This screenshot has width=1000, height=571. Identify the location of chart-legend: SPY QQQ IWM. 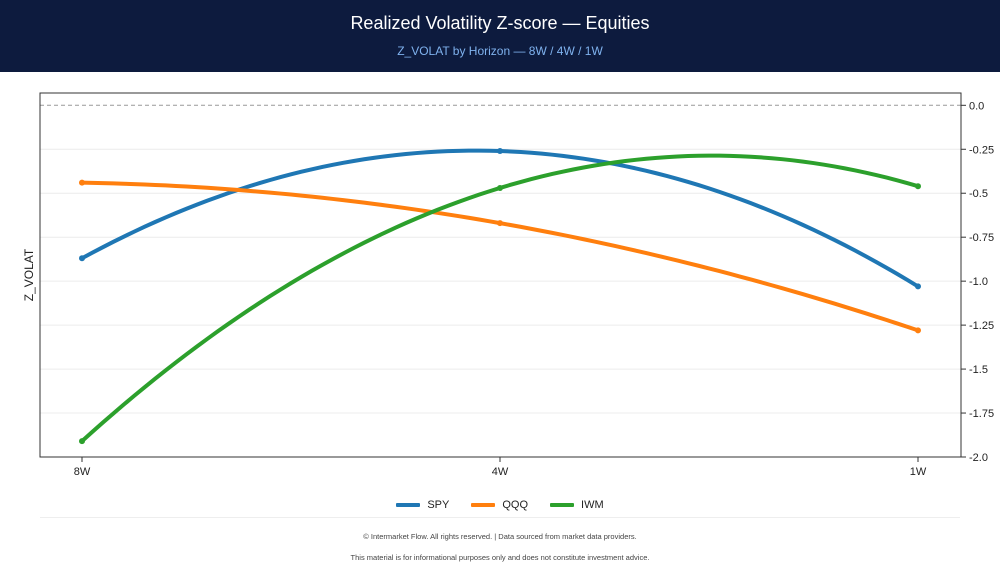
(500, 505).